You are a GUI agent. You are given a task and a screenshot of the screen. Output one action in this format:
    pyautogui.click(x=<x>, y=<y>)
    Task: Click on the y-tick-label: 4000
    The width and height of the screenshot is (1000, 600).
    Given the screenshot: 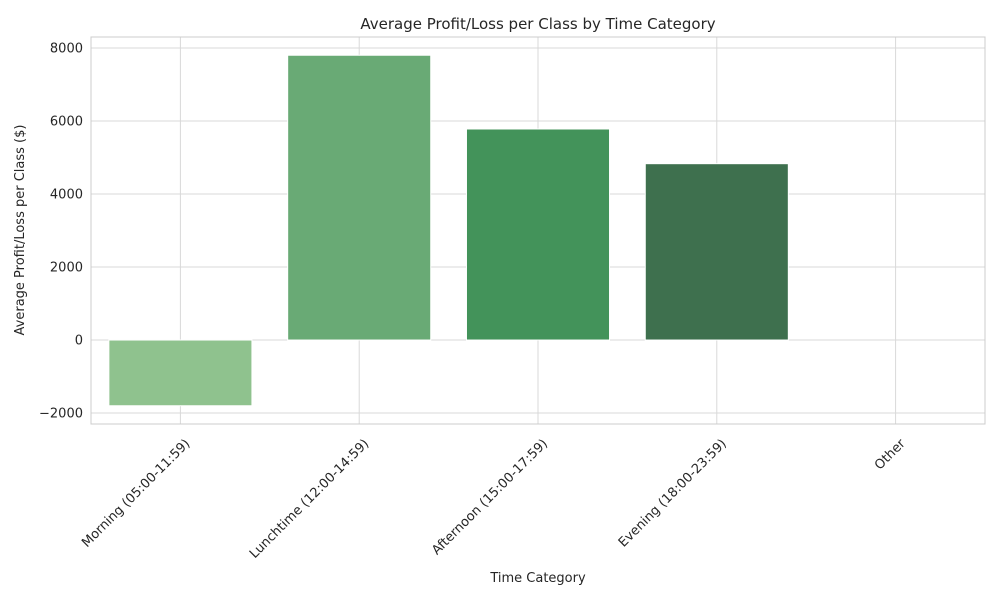 What is the action you would take?
    pyautogui.click(x=66, y=194)
    